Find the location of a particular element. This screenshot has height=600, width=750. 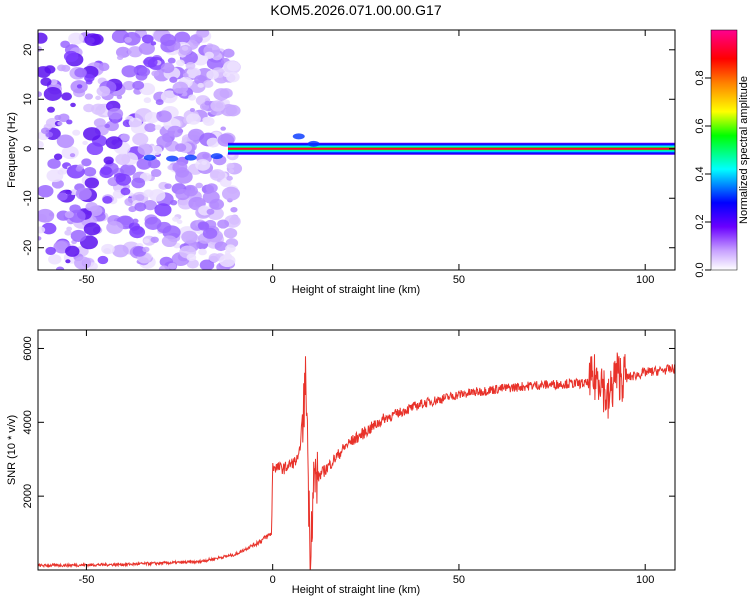

spectrogram-y-tick-label: 20 is located at coordinates (28, 50).